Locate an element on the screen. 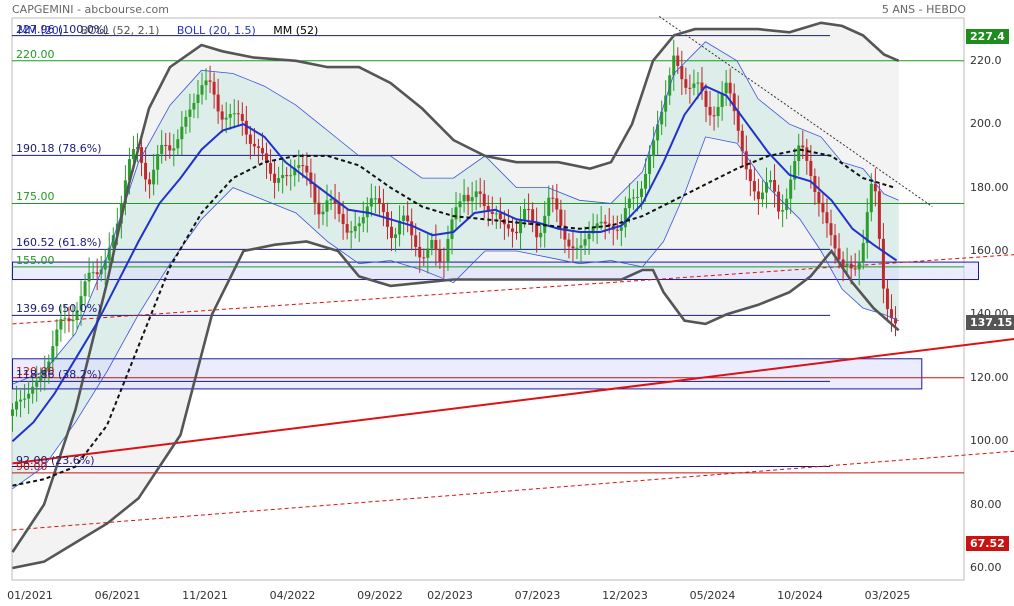 Image resolution: width=1014 pixels, height=606 pixels. y-tick-label: 200.0 is located at coordinates (986, 124).